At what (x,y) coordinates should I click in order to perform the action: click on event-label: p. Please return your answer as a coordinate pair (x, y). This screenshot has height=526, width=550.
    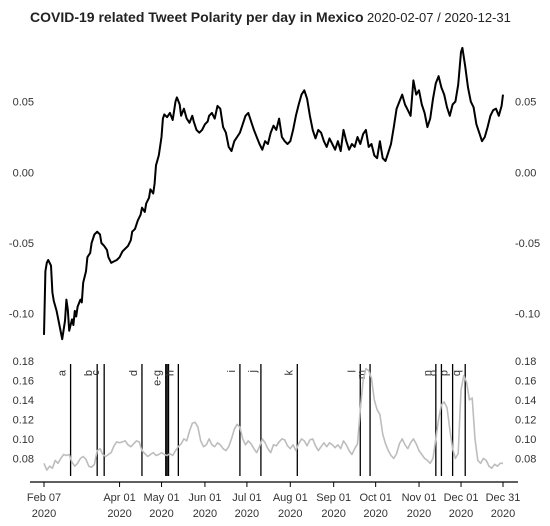
    Looking at the image, I should click on (445, 373).